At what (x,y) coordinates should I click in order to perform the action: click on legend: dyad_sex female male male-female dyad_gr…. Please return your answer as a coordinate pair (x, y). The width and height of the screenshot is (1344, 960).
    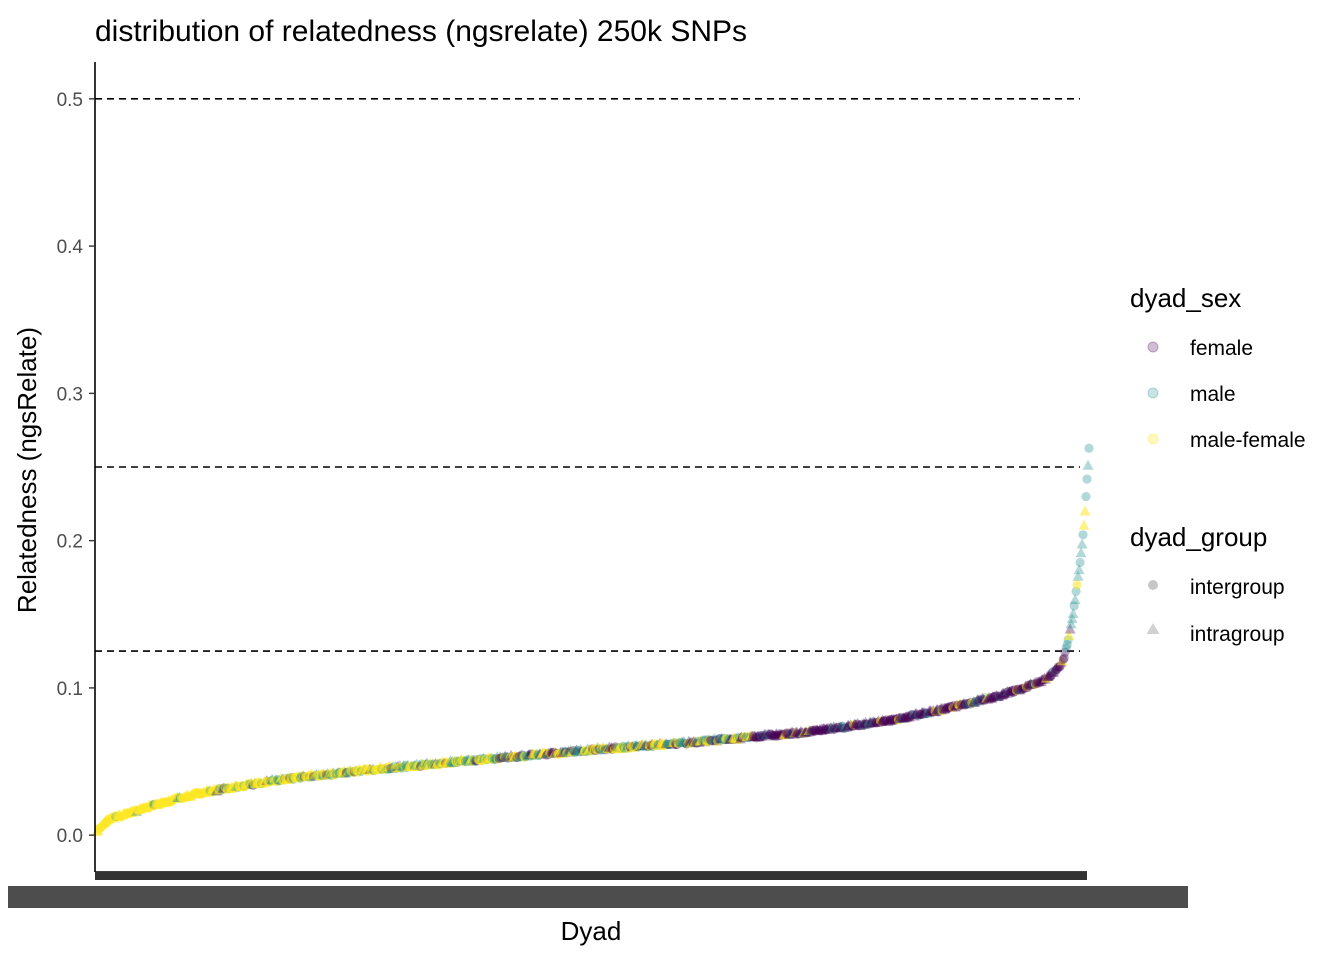
    Looking at the image, I should click on (1218, 464).